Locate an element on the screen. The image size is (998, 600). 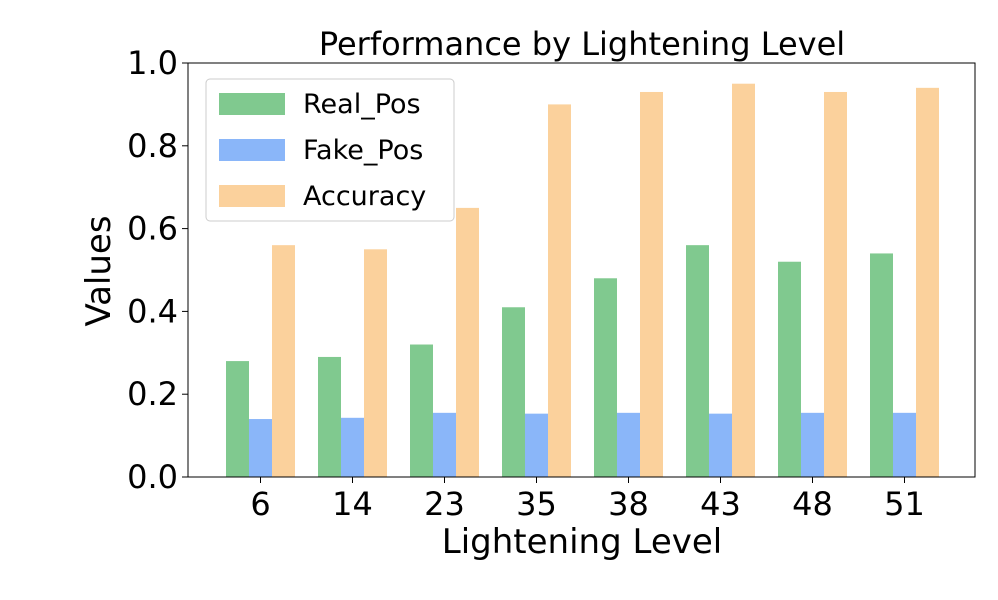
x-tick-label: 23 is located at coordinates (444, 504).